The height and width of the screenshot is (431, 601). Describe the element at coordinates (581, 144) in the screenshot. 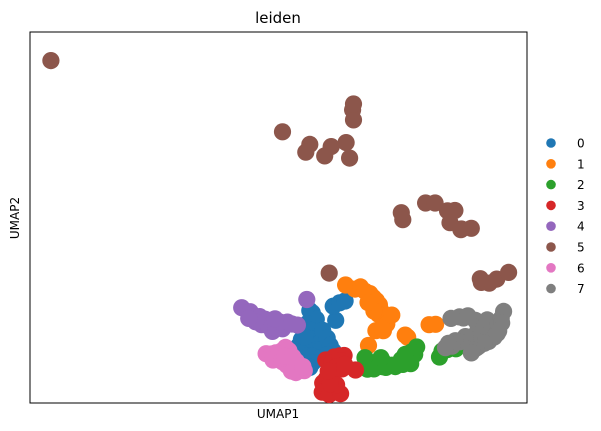

I see `legend-label-0: 0` at that location.